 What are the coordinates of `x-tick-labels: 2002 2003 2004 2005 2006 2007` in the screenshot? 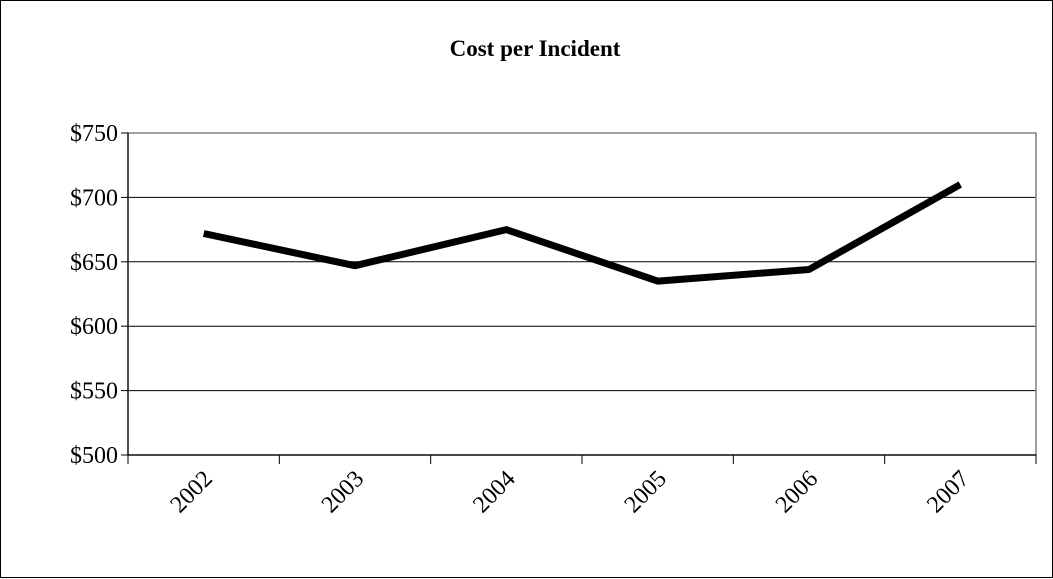 It's located at (570, 492).